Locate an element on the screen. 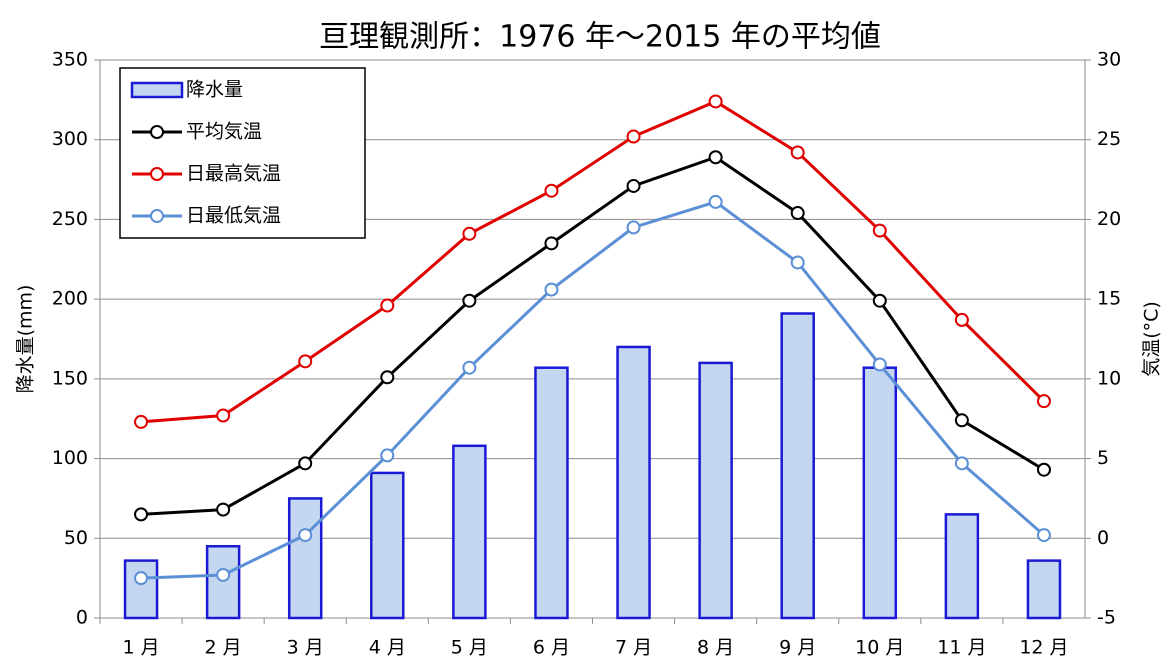 The image size is (1174, 666). y-tick-label: 300 is located at coordinates (70, 139).